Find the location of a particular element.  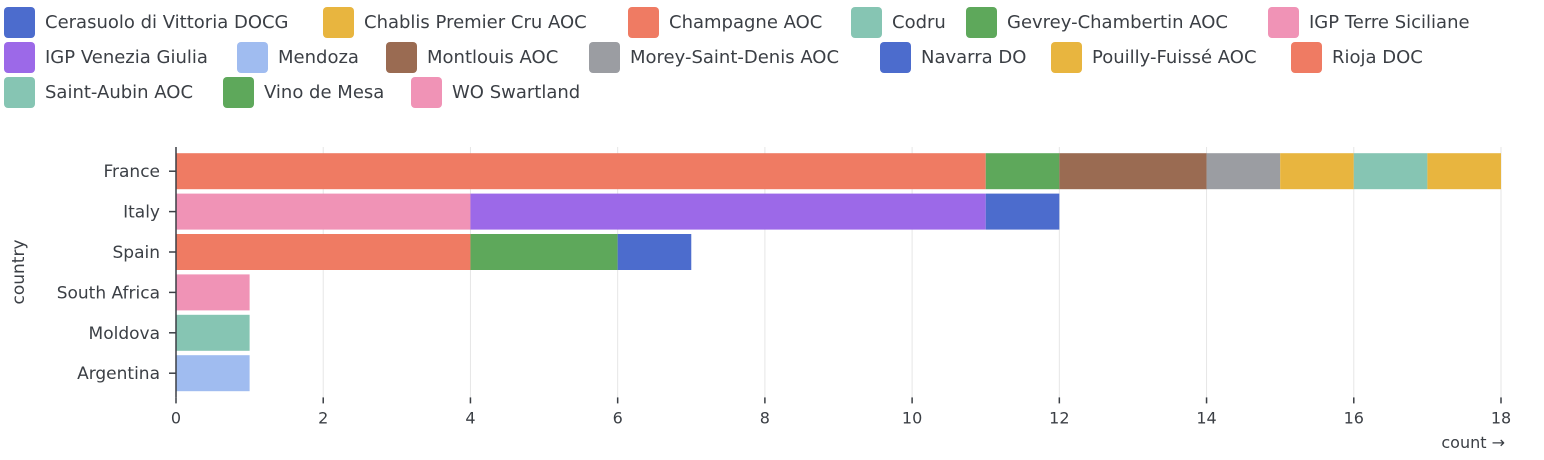

bar-france-saint-aubin-aoc is located at coordinates (1390, 171).